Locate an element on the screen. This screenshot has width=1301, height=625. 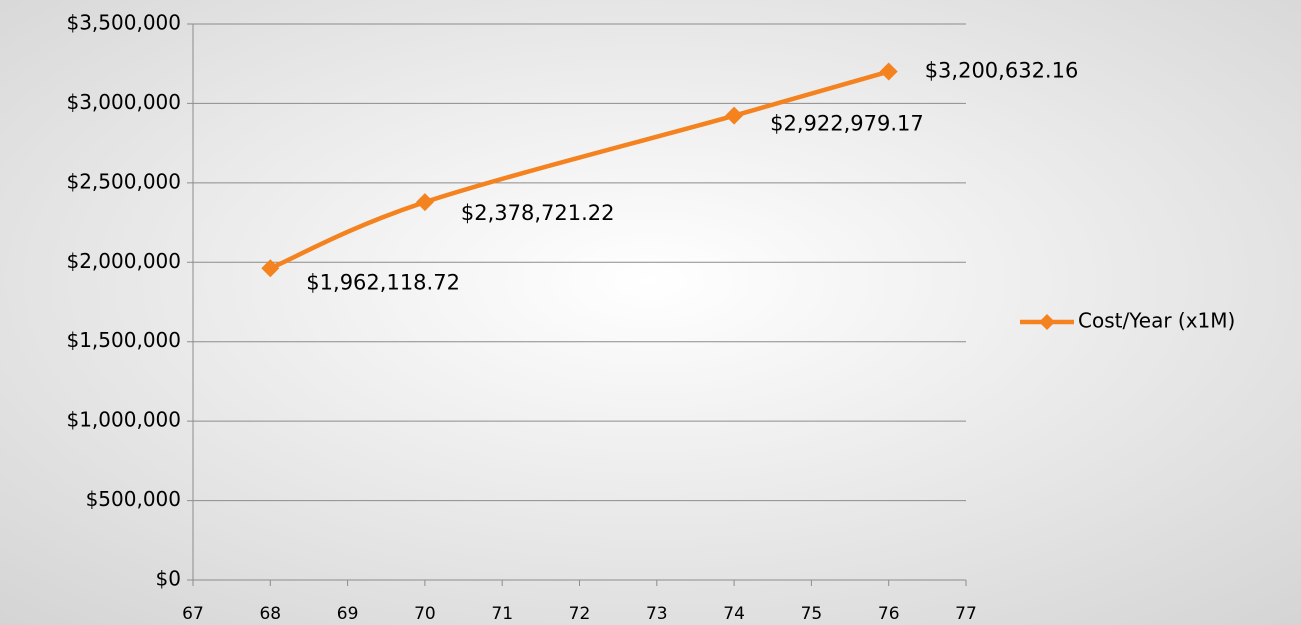
y-tick-label: $2,500,000 is located at coordinates (123, 181).